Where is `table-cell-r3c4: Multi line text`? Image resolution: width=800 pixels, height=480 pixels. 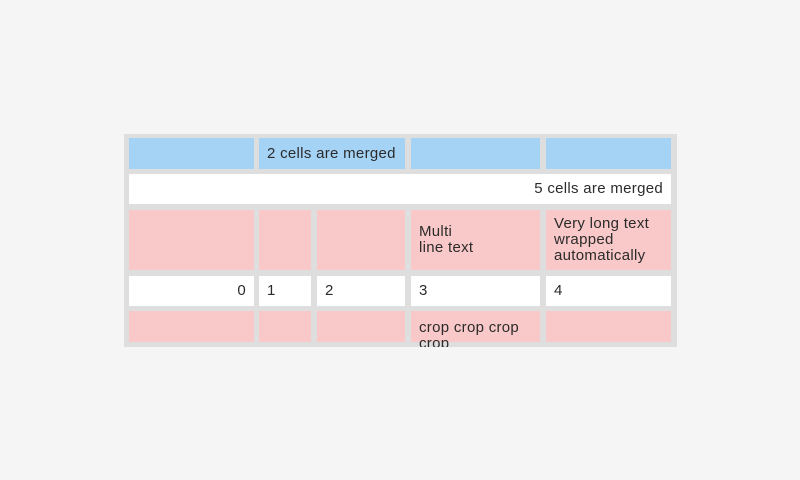 table-cell-r3c4: Multi line text is located at coordinates (475, 240).